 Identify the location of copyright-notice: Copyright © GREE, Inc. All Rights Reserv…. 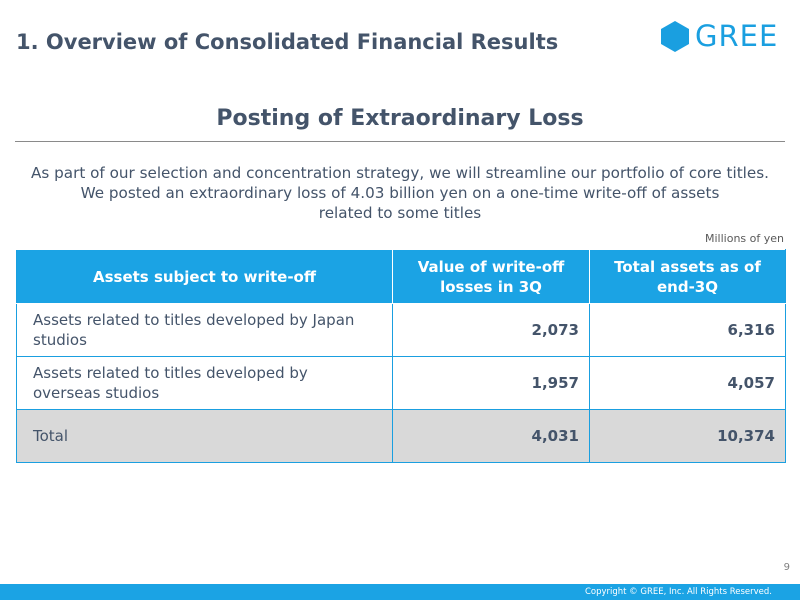
(678, 592).